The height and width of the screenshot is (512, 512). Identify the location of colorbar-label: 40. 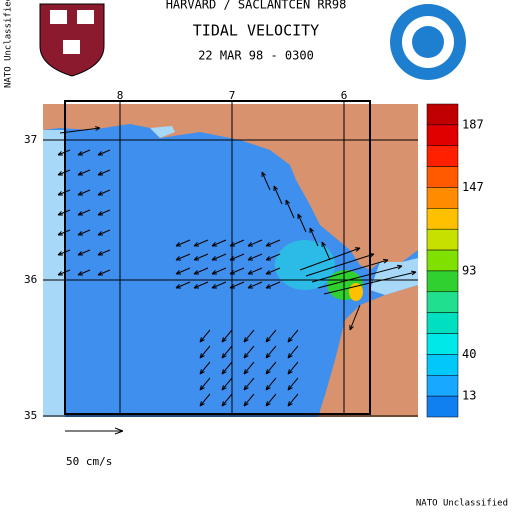
(469, 354).